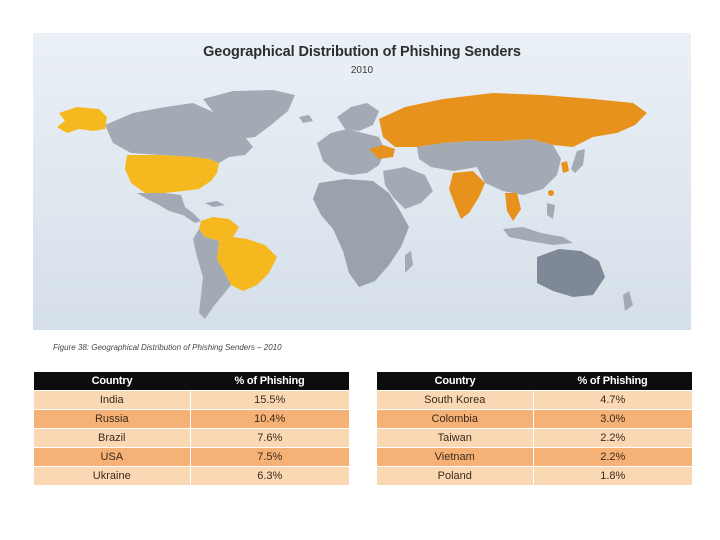 The width and height of the screenshot is (720, 540). What do you see at coordinates (551, 211) in the screenshot?
I see `philippines` at bounding box center [551, 211].